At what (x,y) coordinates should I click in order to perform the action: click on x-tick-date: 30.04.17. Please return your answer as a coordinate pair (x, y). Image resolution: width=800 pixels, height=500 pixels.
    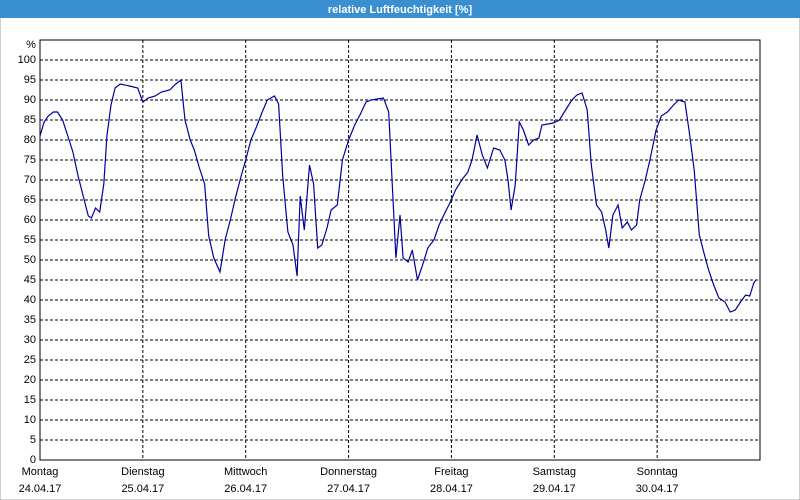
    Looking at the image, I should click on (657, 489).